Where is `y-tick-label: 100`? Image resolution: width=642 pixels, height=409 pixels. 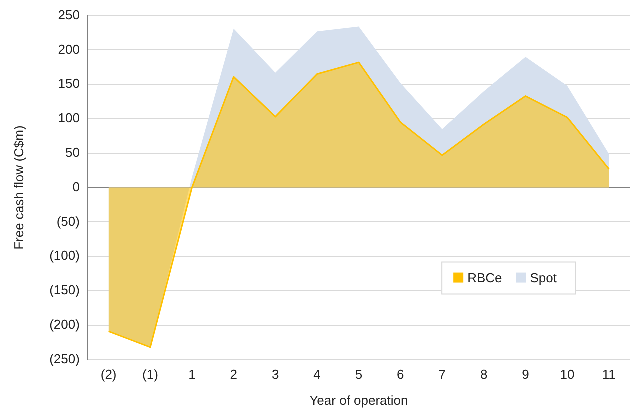
y-tick-label: 100 is located at coordinates (69, 118).